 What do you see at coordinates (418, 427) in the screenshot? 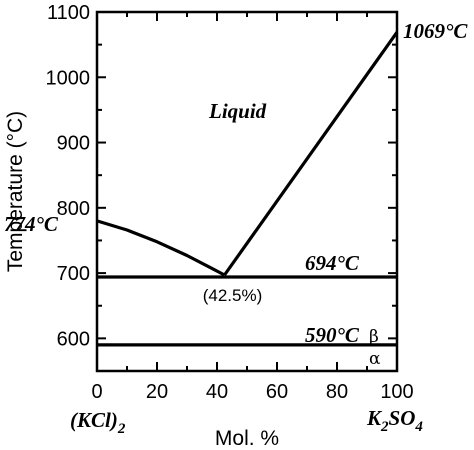
I see `so-subscript: 4` at bounding box center [418, 427].